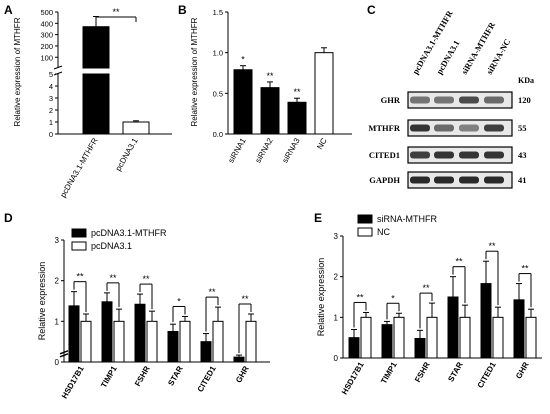  What do you see at coordinates (46, 23) in the screenshot?
I see `y-tick-label: 400` at bounding box center [46, 23].